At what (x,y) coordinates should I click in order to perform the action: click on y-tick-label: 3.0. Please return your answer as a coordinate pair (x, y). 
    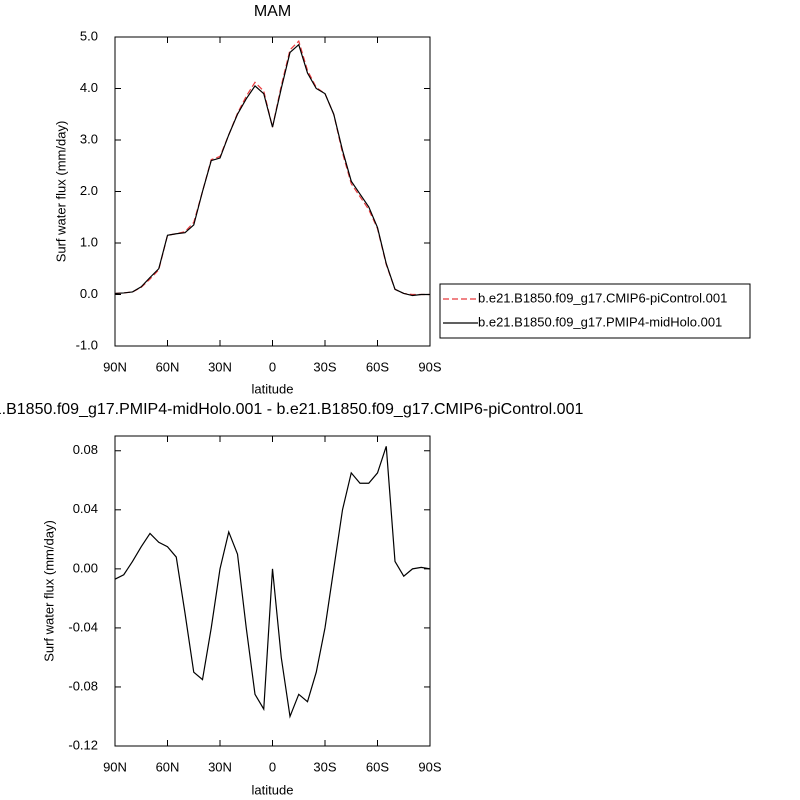
    Looking at the image, I should click on (89, 138).